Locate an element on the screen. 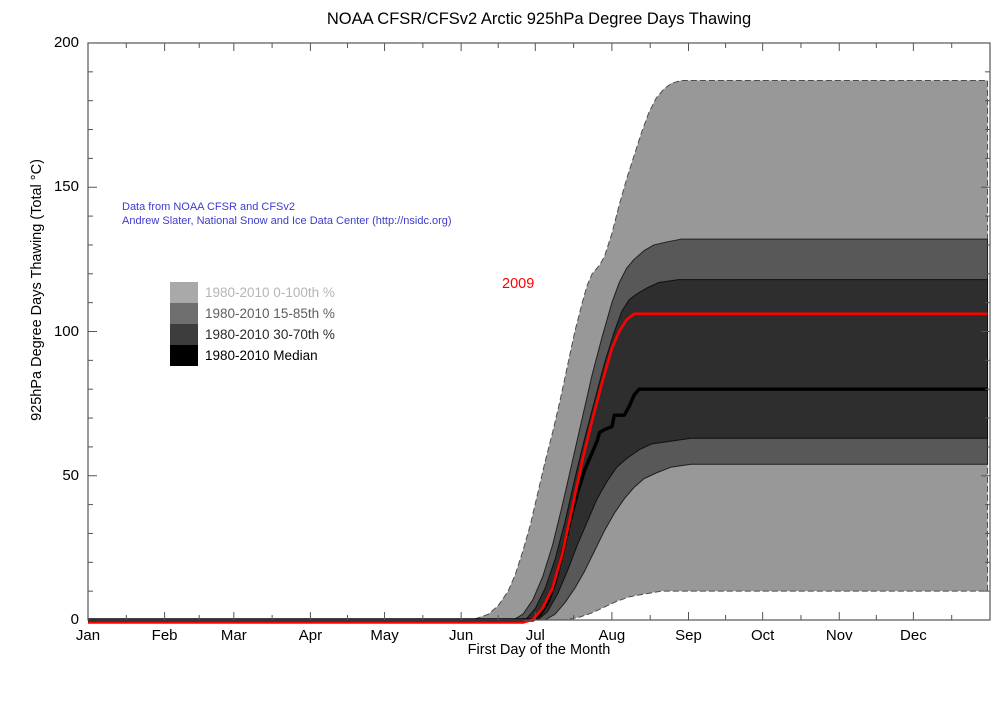  y-tick-label-50: 50 is located at coordinates (70, 475).